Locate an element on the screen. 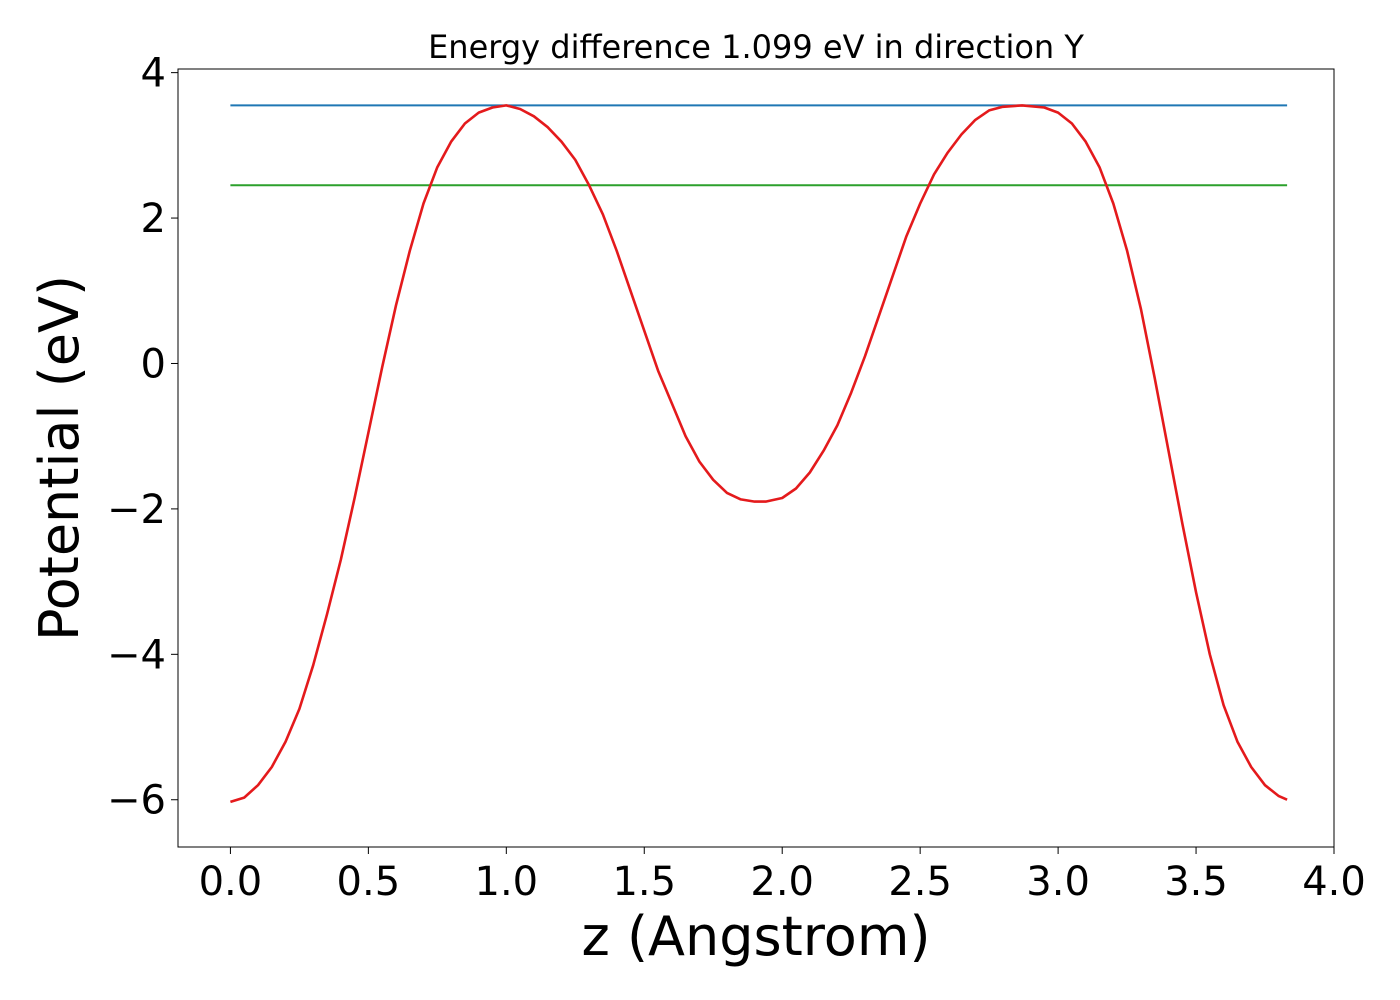 The width and height of the screenshot is (1400, 1000). x-tick-label: 0.0 is located at coordinates (231, 882).